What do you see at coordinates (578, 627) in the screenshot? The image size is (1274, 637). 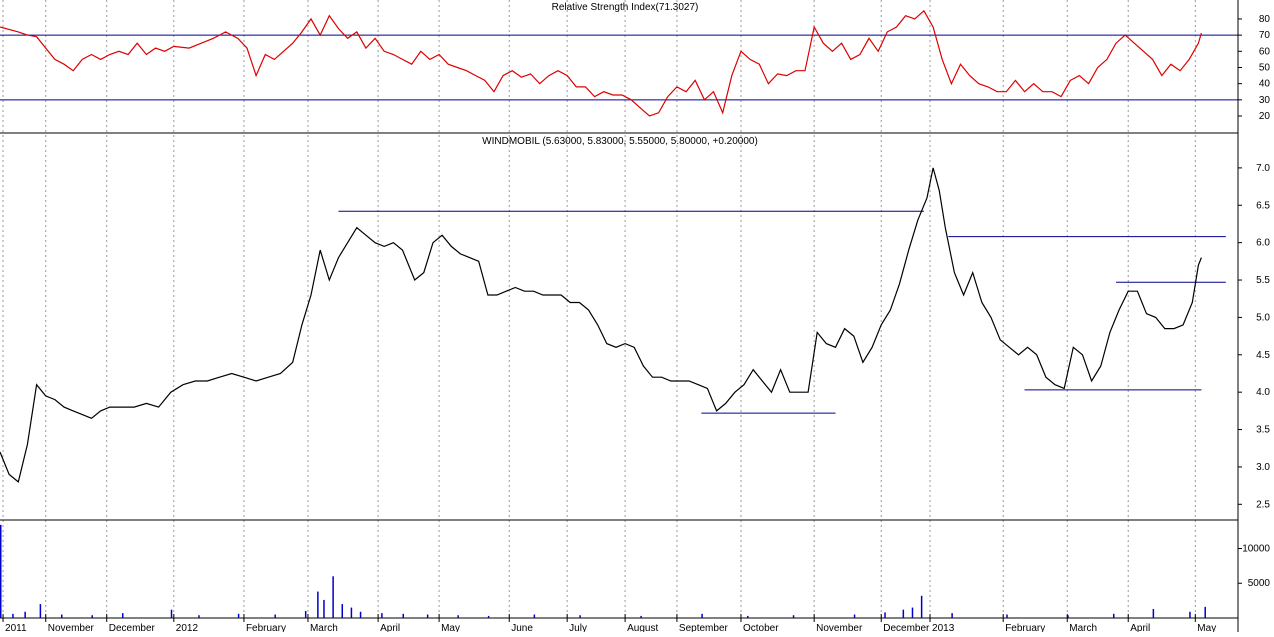 I see `x-tick-label: July` at bounding box center [578, 627].